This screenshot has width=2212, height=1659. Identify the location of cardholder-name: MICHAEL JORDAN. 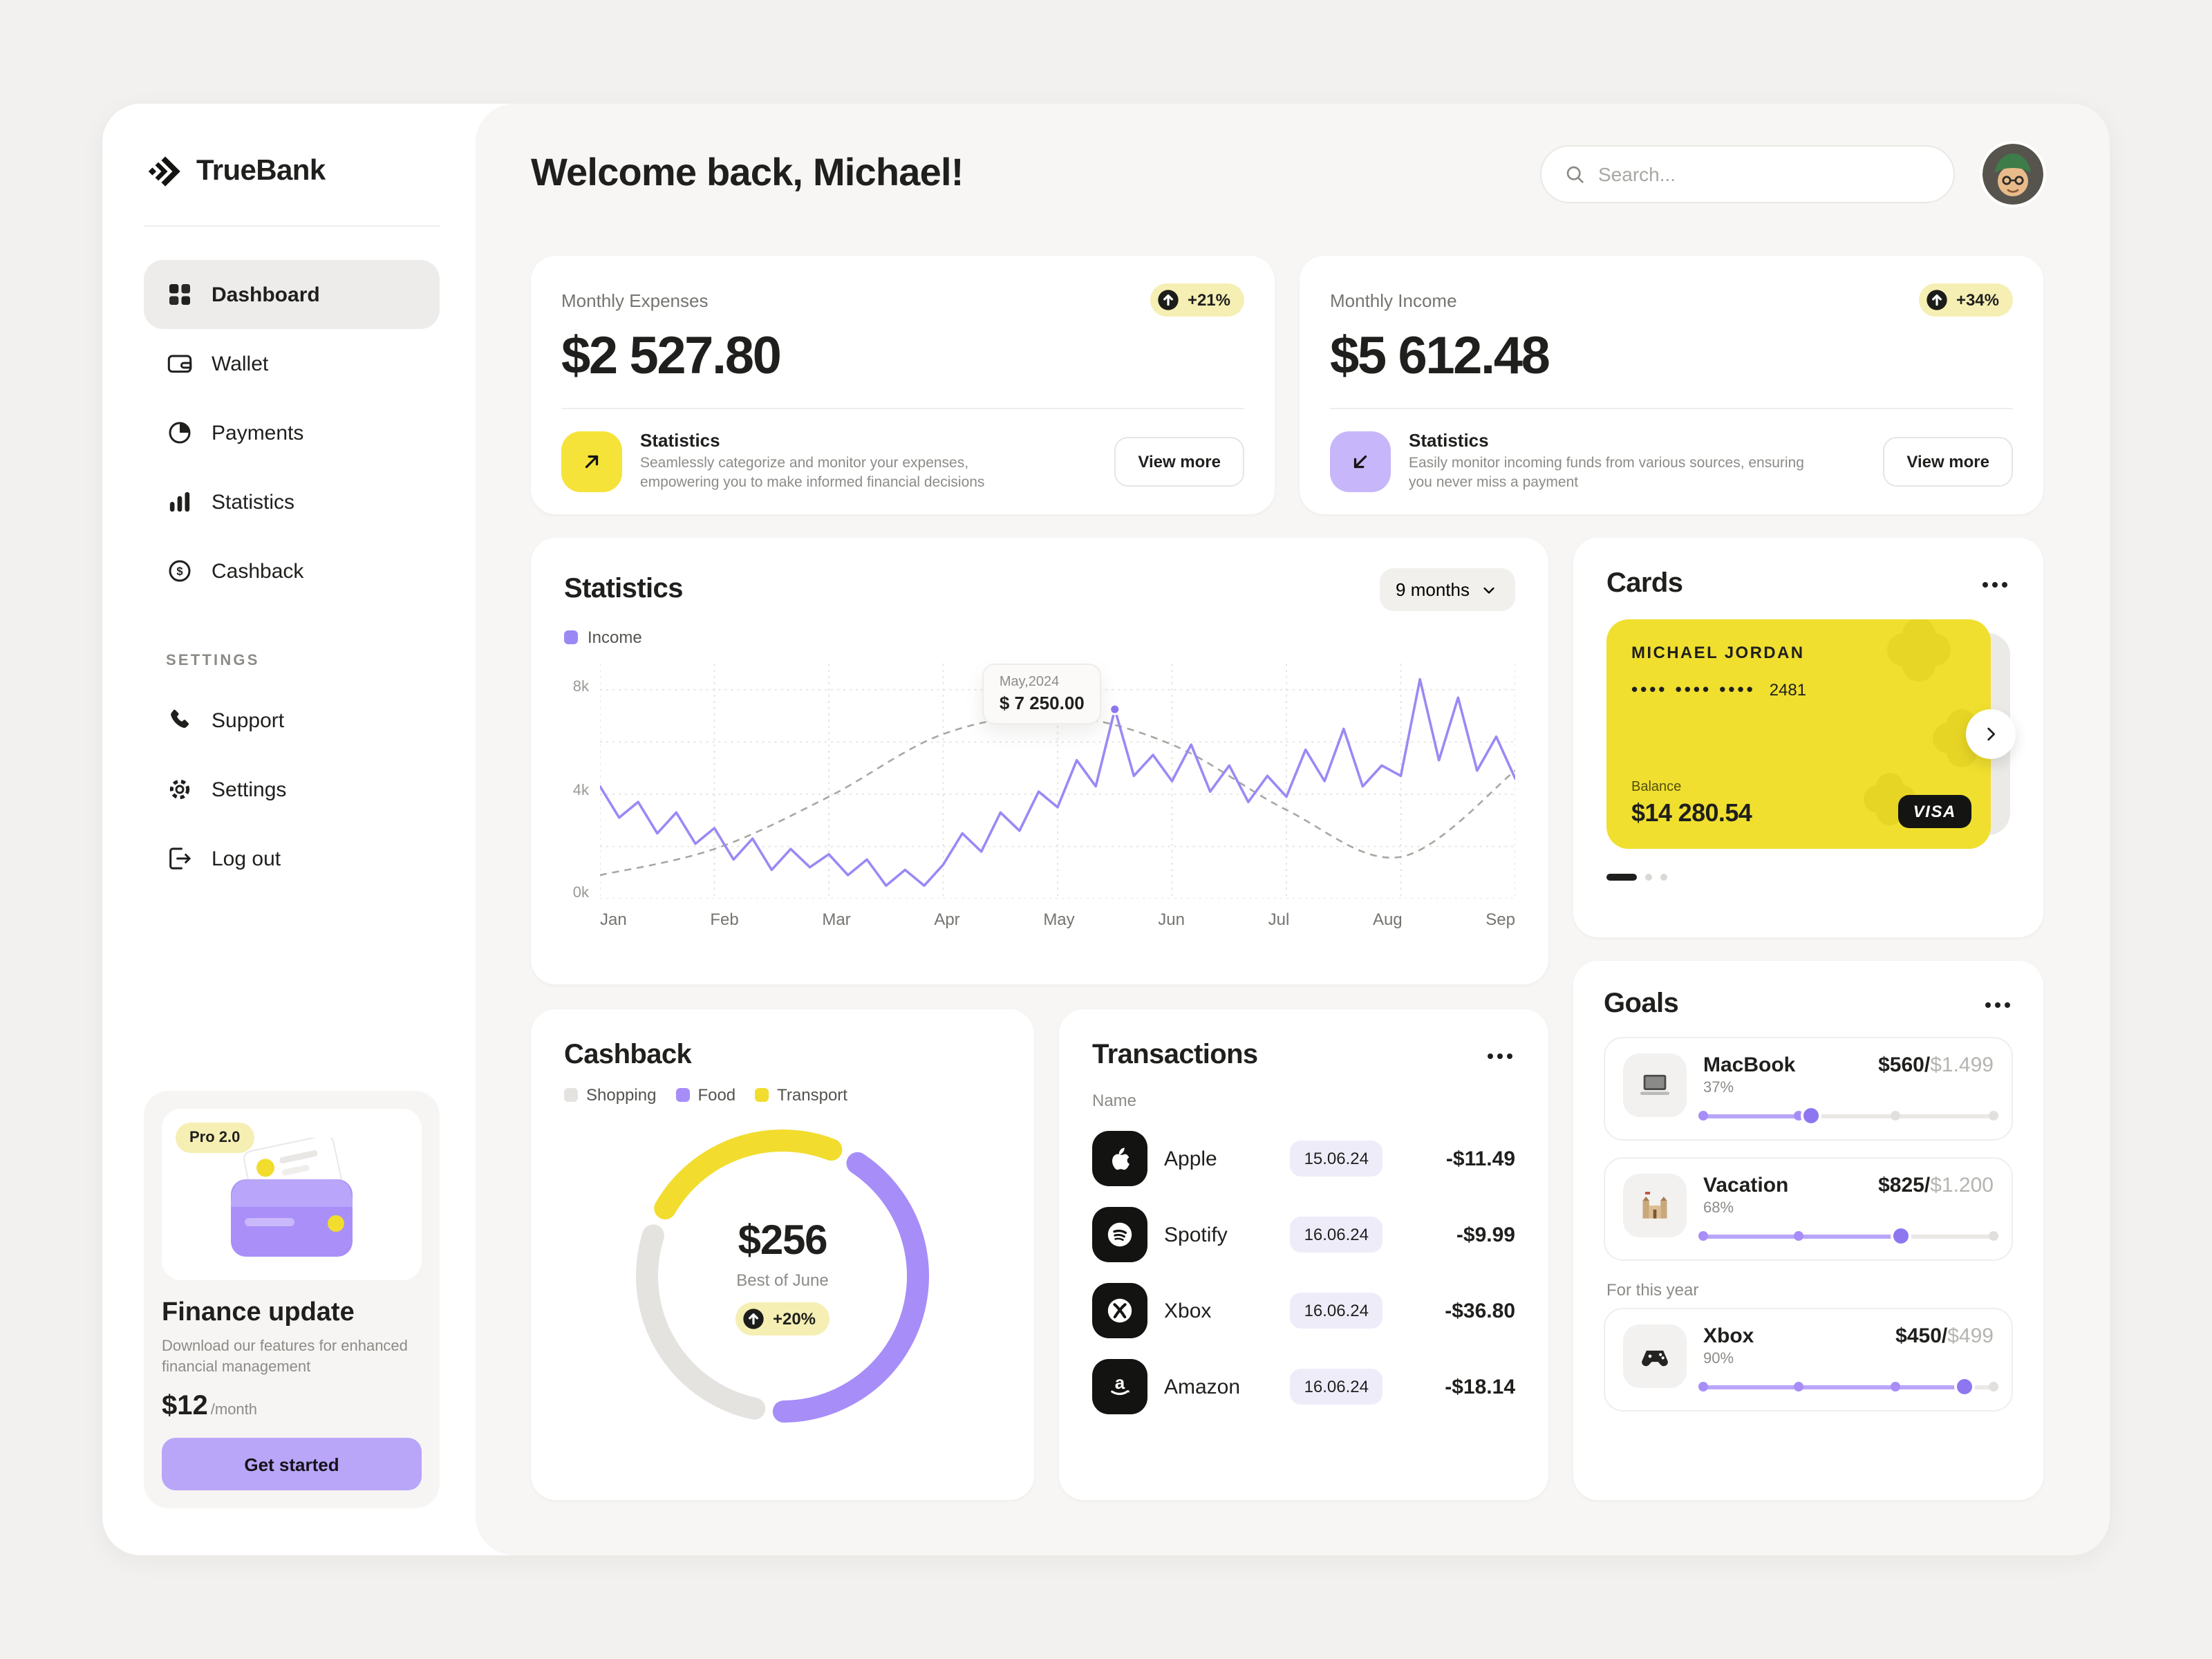
(1718, 652).